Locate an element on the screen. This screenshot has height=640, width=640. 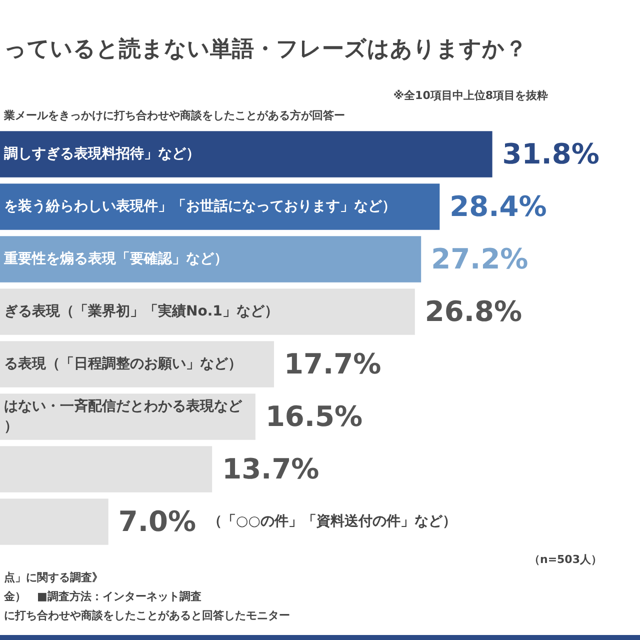
y-tick-label: （「○○の件」「資料送付の件」など） is located at coordinates (332, 521).